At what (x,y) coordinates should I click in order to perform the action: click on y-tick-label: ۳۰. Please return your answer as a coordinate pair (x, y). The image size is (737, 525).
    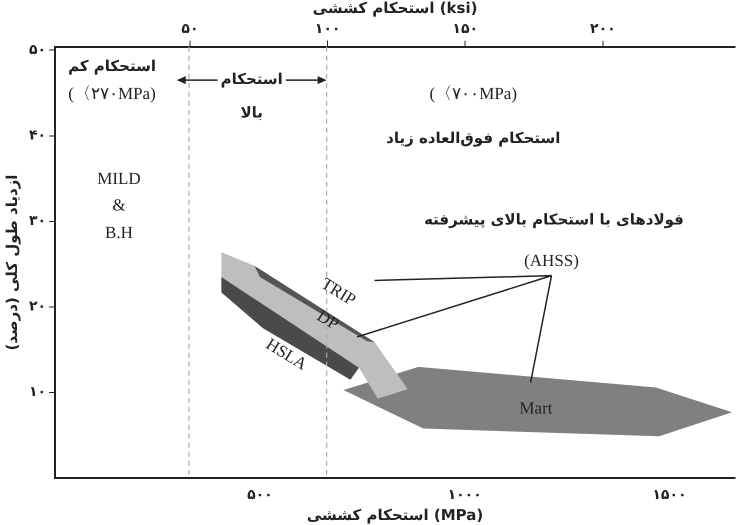
    Looking at the image, I should click on (37, 221).